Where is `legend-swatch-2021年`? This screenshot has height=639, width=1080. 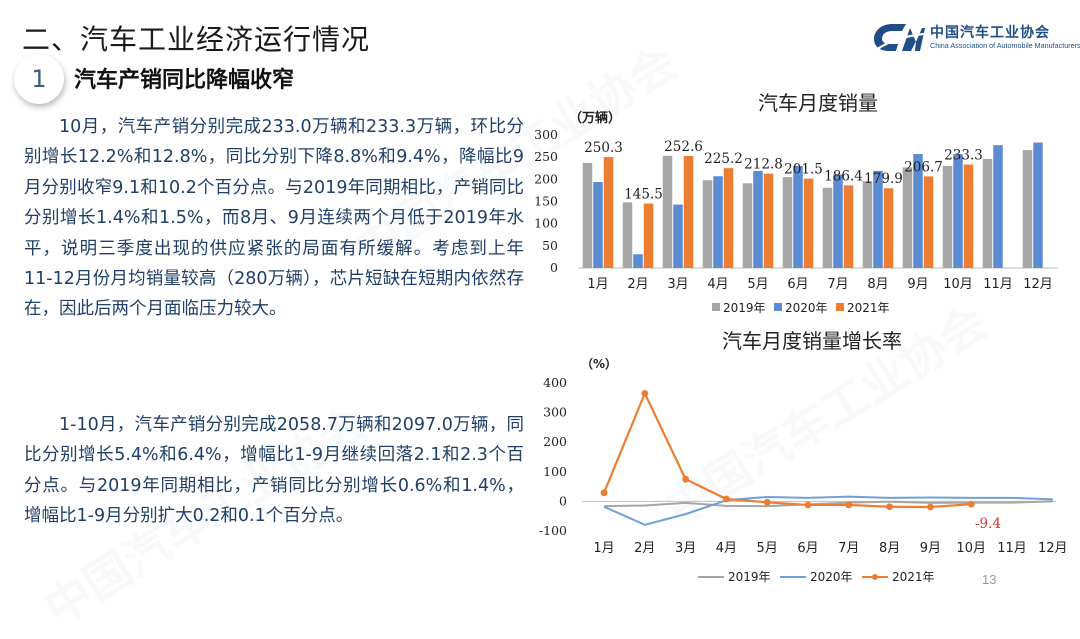
legend-swatch-2021年 is located at coordinates (840, 307).